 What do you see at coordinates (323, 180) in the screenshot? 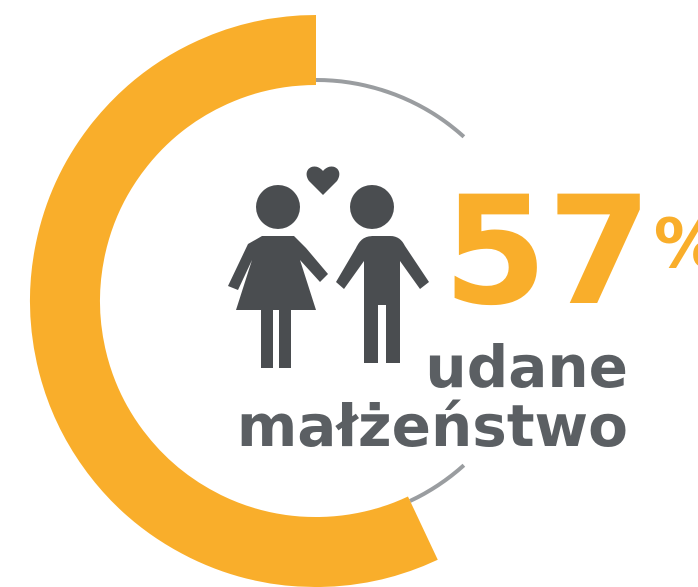
I see `heart` at bounding box center [323, 180].